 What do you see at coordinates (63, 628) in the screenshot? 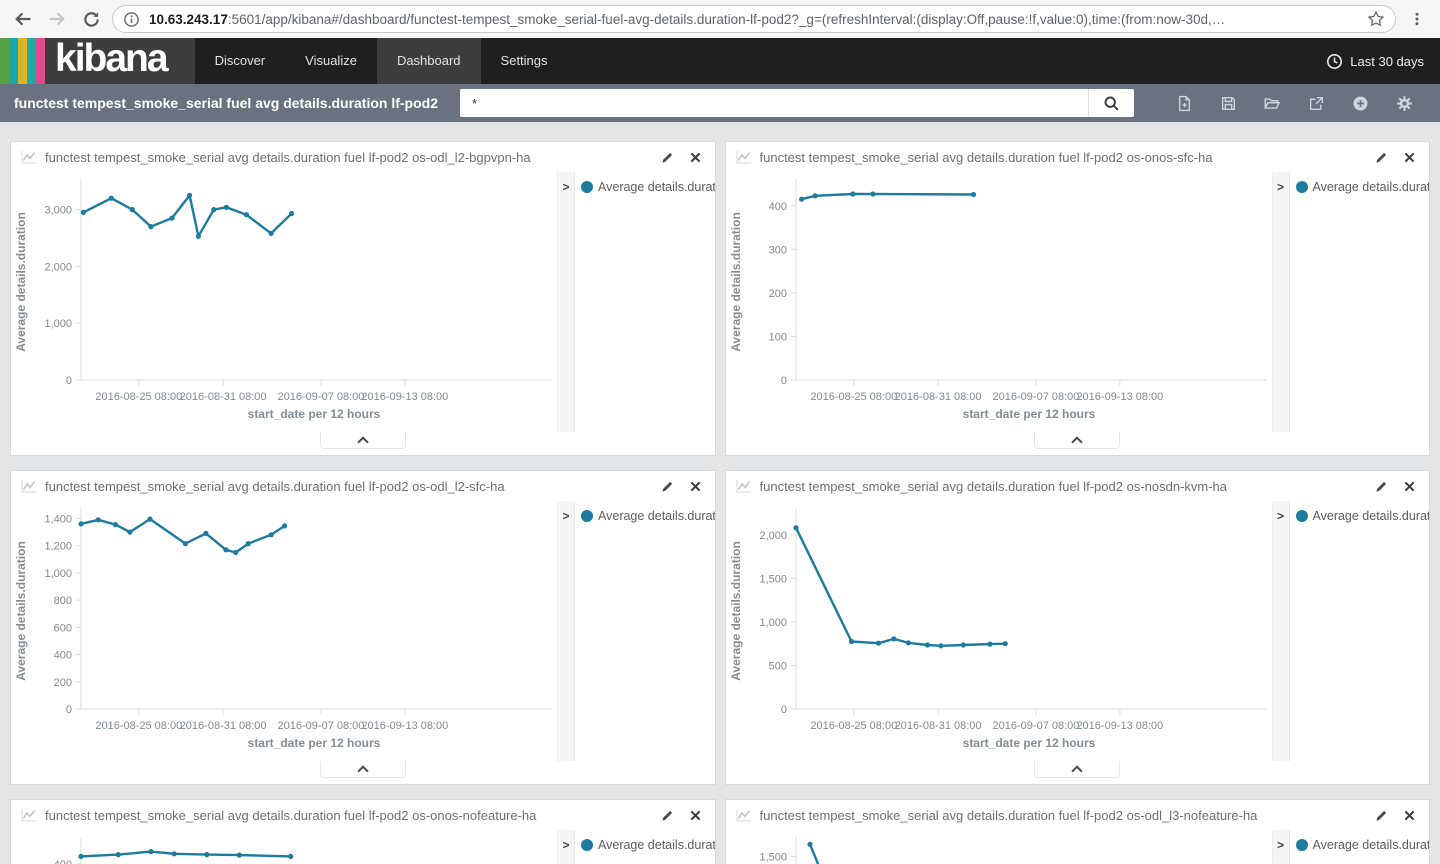
I see `svg-text: 600` at bounding box center [63, 628].